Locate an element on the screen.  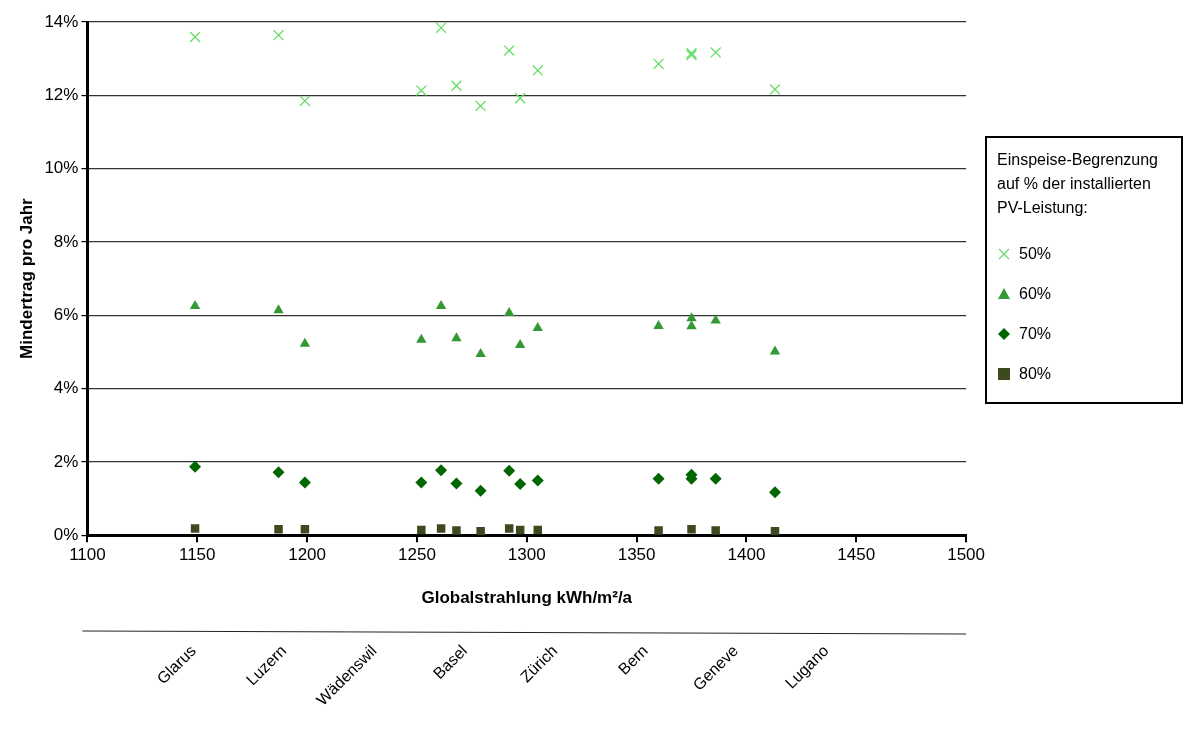
x-tick-label: 1400 is located at coordinates (746, 555).